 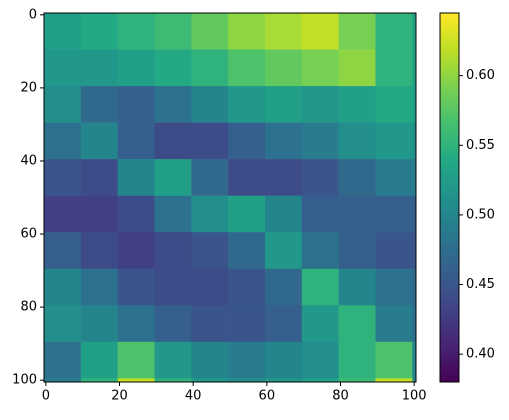 I want to click on colorbar-tick-label: 0.45, so click(x=480, y=284).